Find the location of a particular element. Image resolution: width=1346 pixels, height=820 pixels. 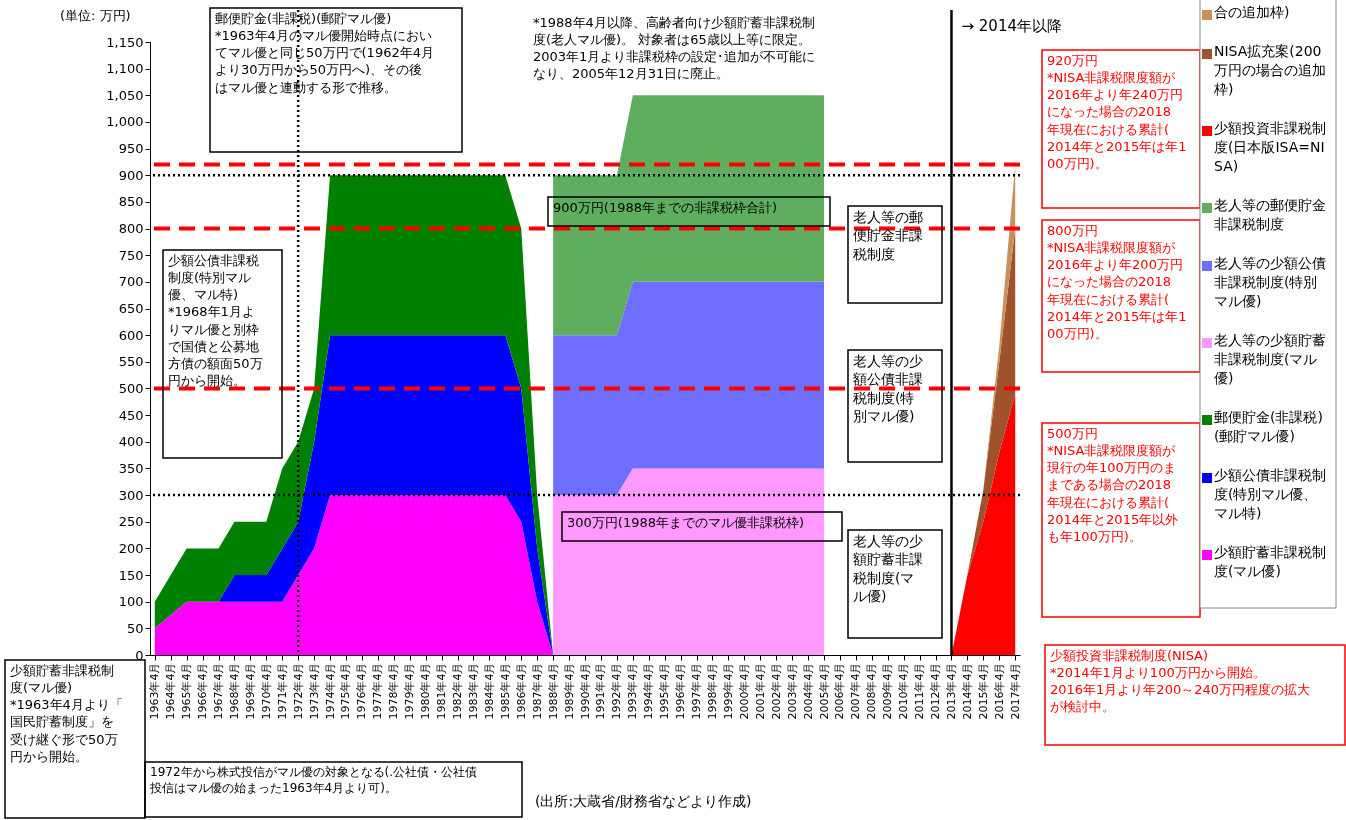

x-tick-label: 1988年4月 is located at coordinates (553, 691).